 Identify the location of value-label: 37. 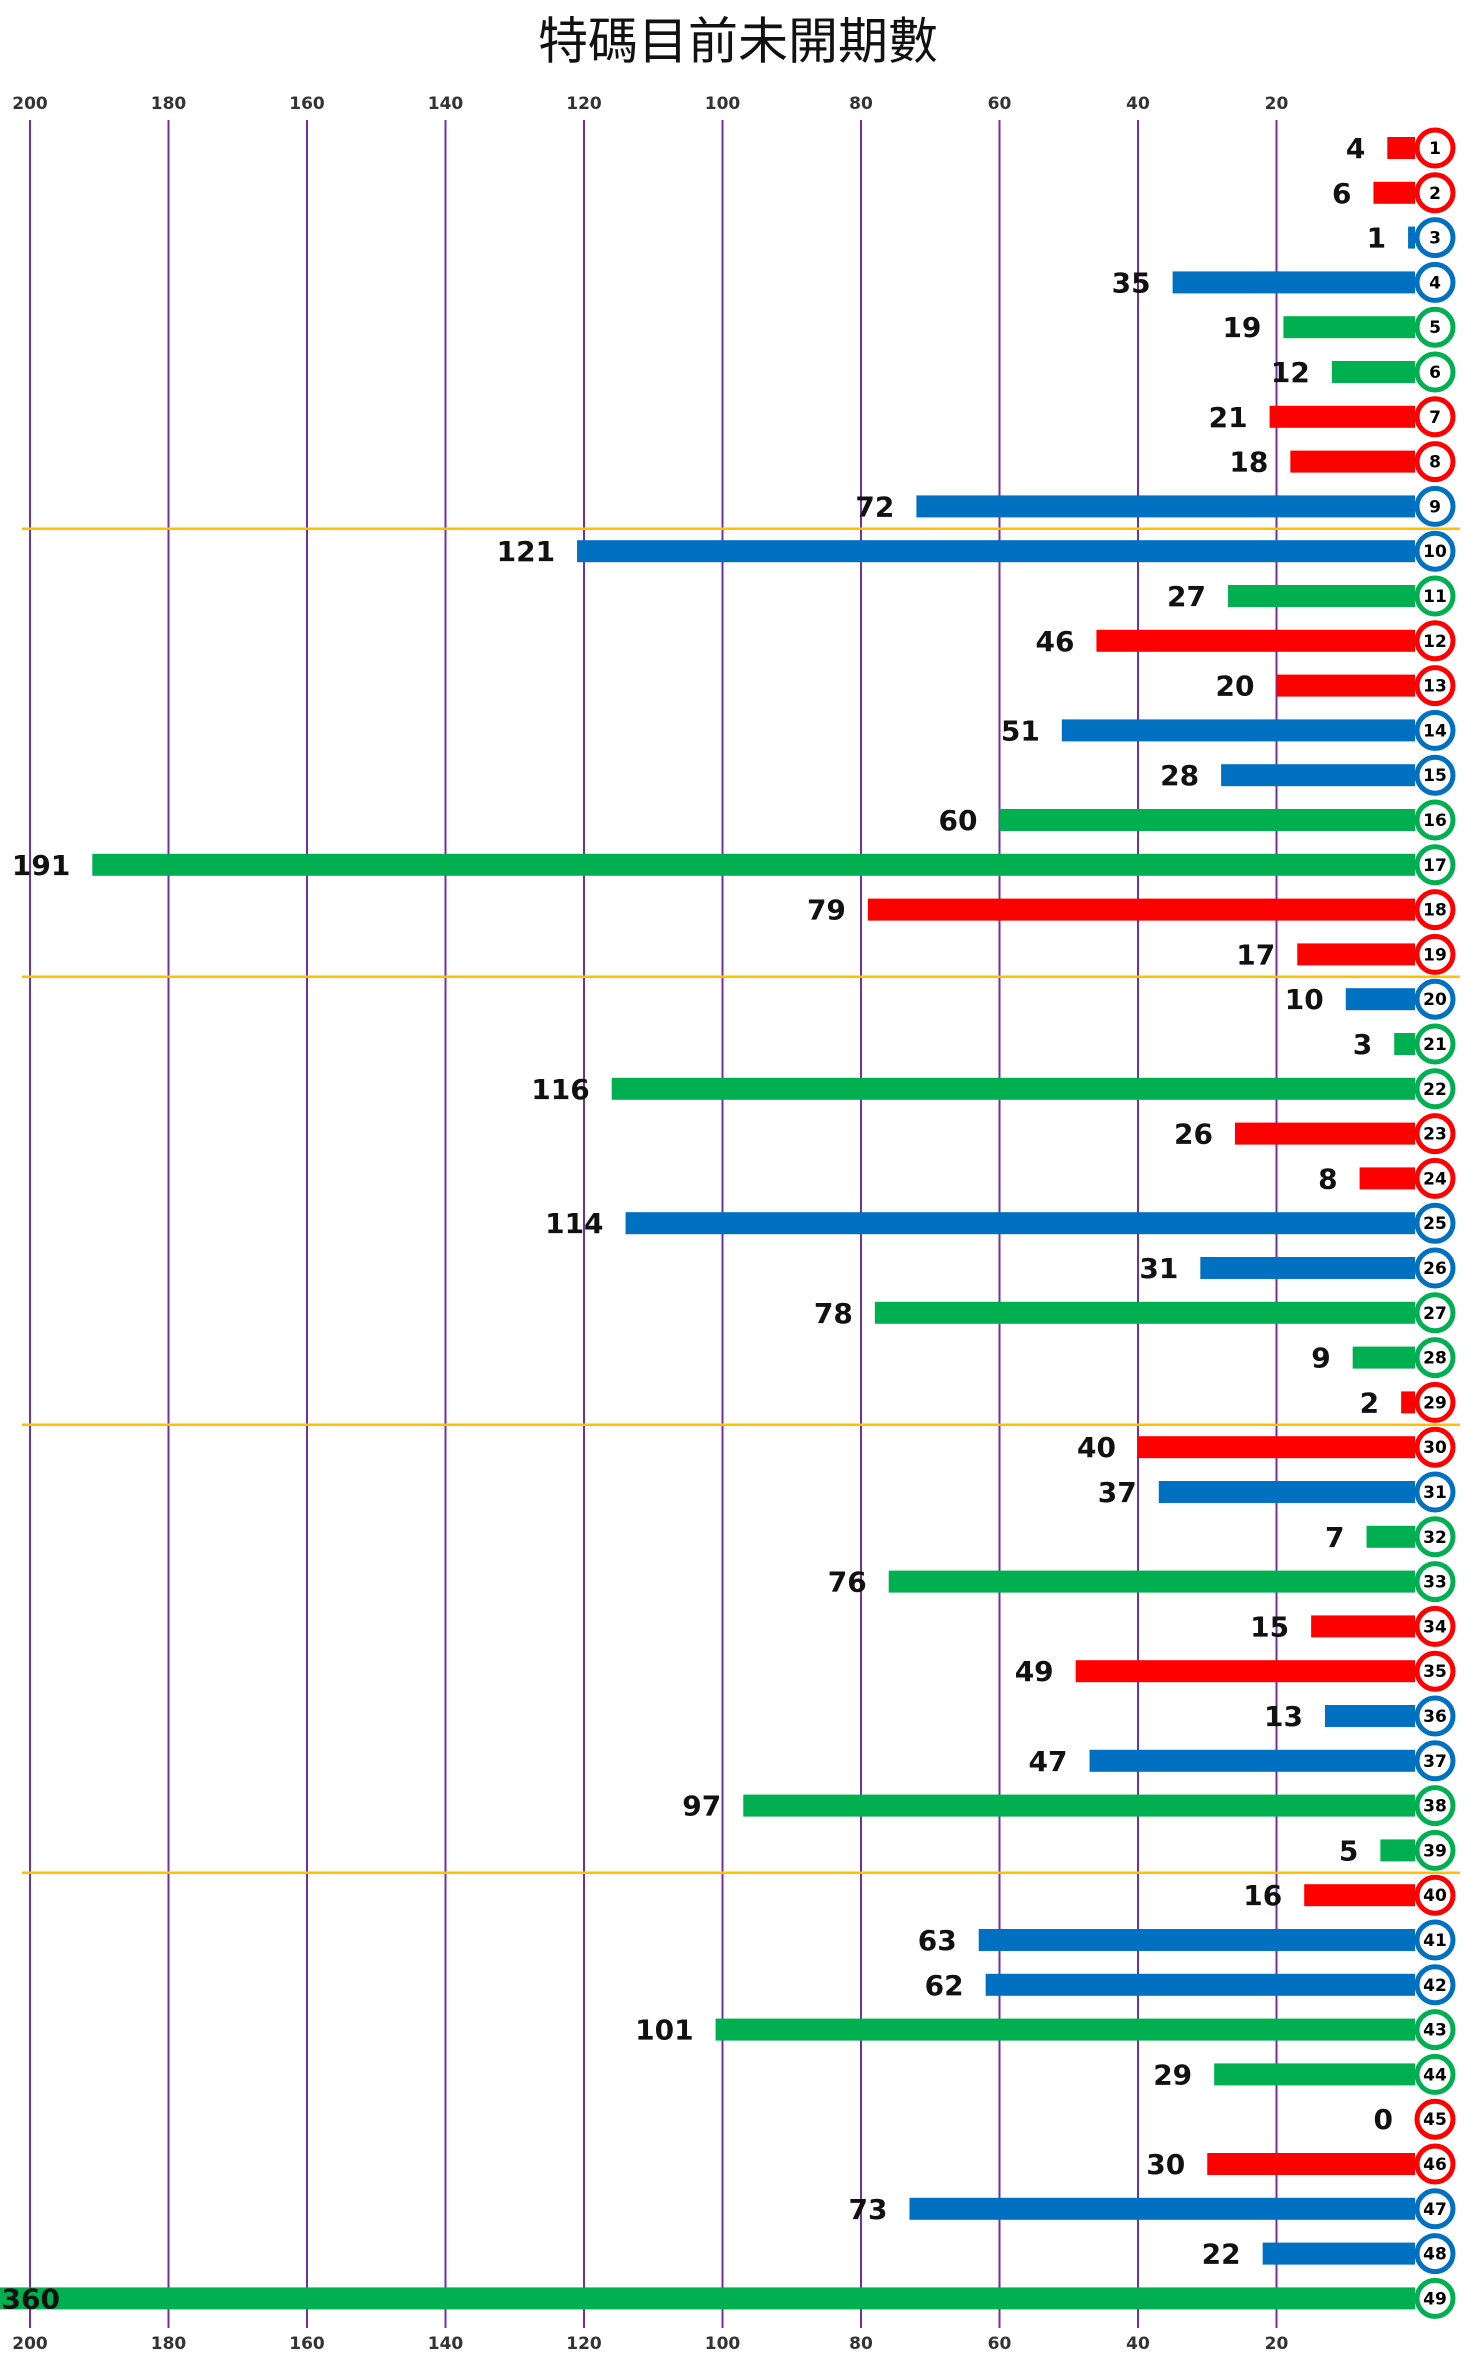
(1117, 1492).